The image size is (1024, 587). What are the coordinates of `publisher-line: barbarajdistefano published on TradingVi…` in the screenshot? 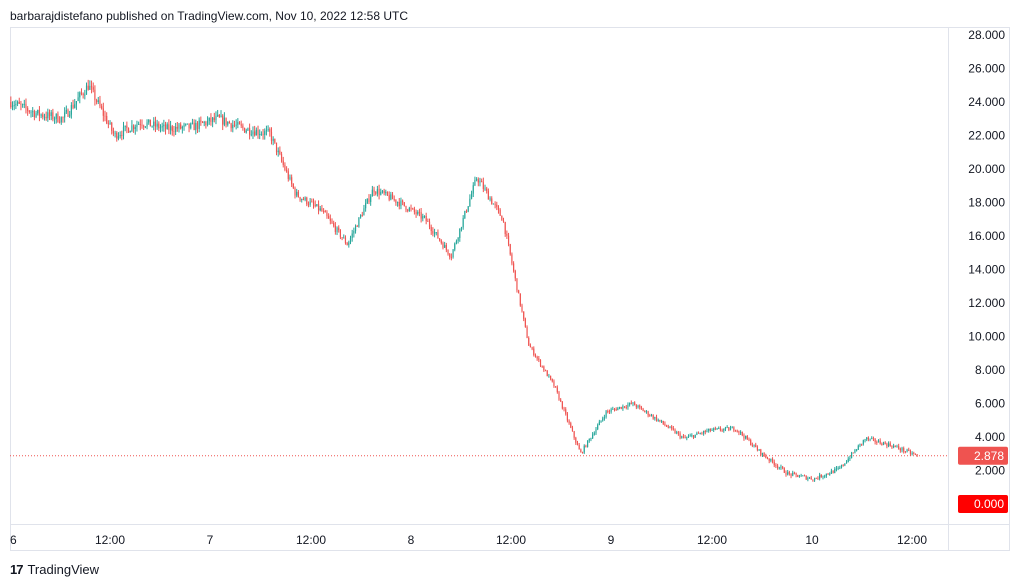 It's located at (209, 16).